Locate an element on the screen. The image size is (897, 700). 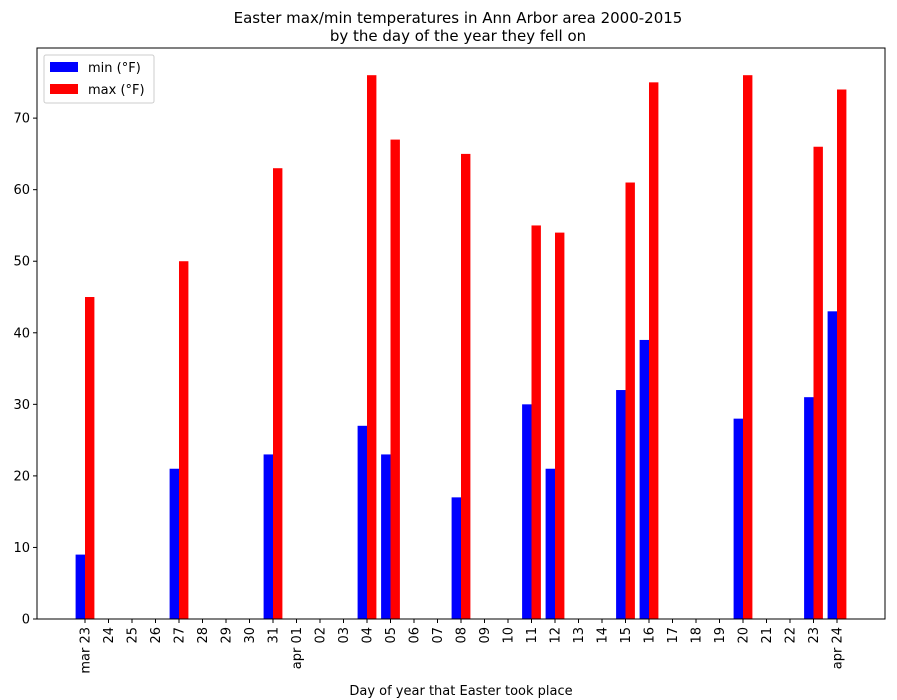
x-tick-label-27: 19 is located at coordinates (720, 635).